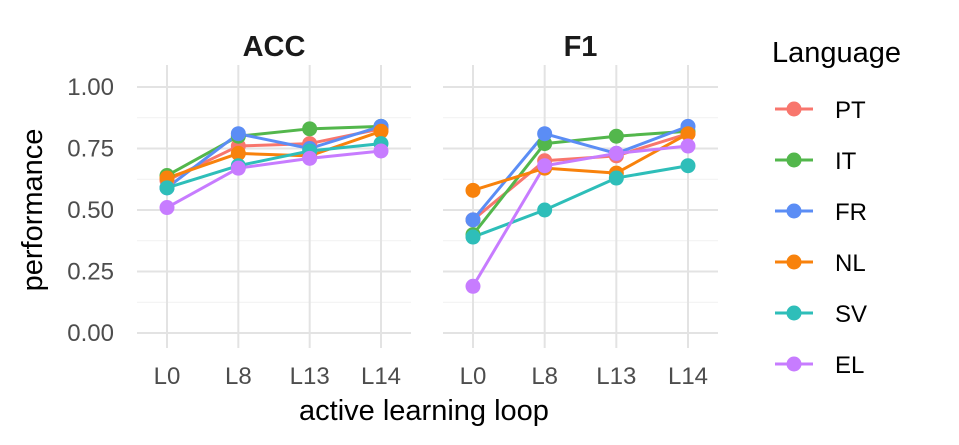  Describe the element at coordinates (836, 53) in the screenshot. I see `legend-title: Language` at that location.